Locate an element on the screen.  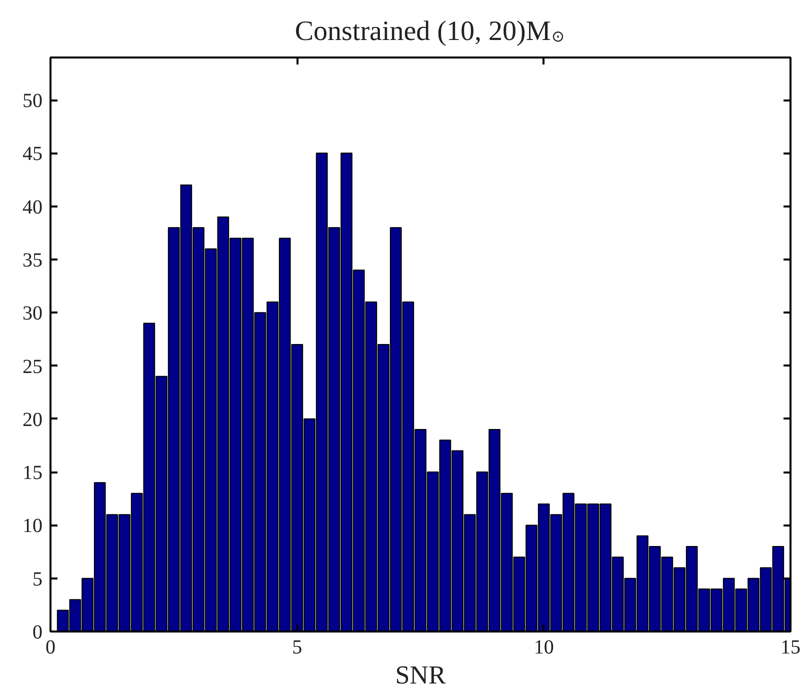
chart-title: Constrained (10, 20)M⊙ is located at coordinates (429, 31).